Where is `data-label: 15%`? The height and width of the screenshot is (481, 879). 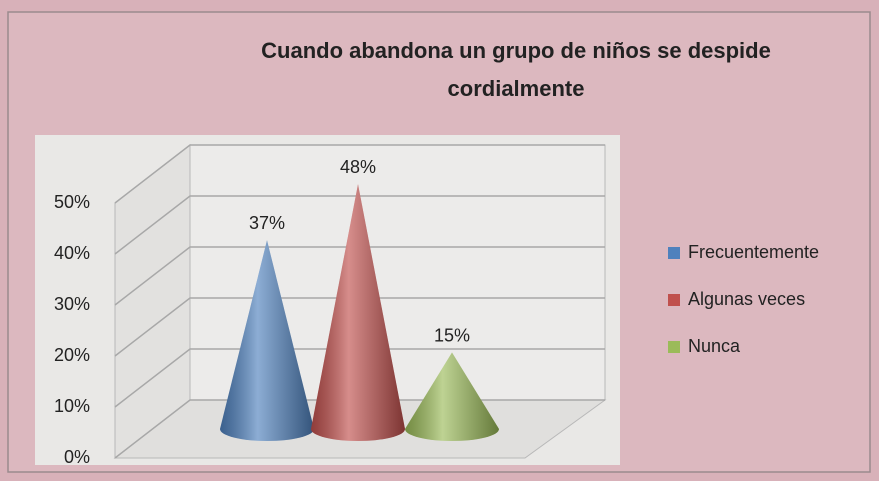 data-label: 15% is located at coordinates (452, 335).